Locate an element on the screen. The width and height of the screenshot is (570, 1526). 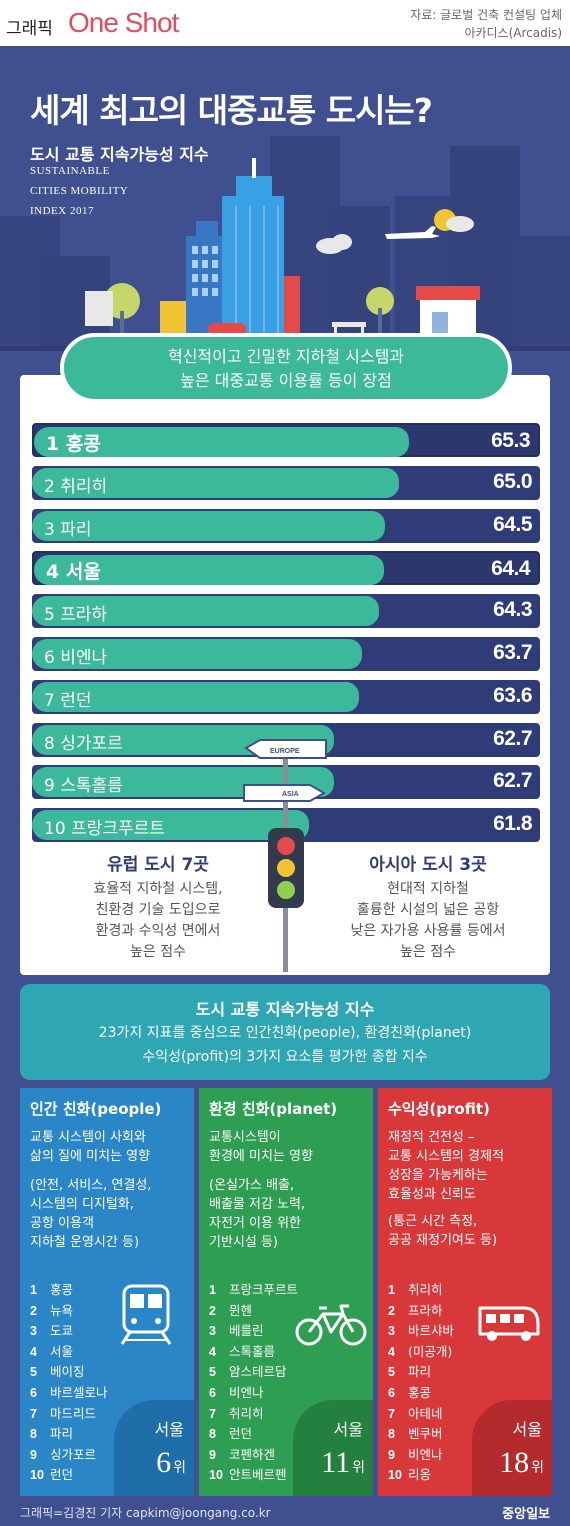
list-item: 3 베를린 is located at coordinates (253, 1331).